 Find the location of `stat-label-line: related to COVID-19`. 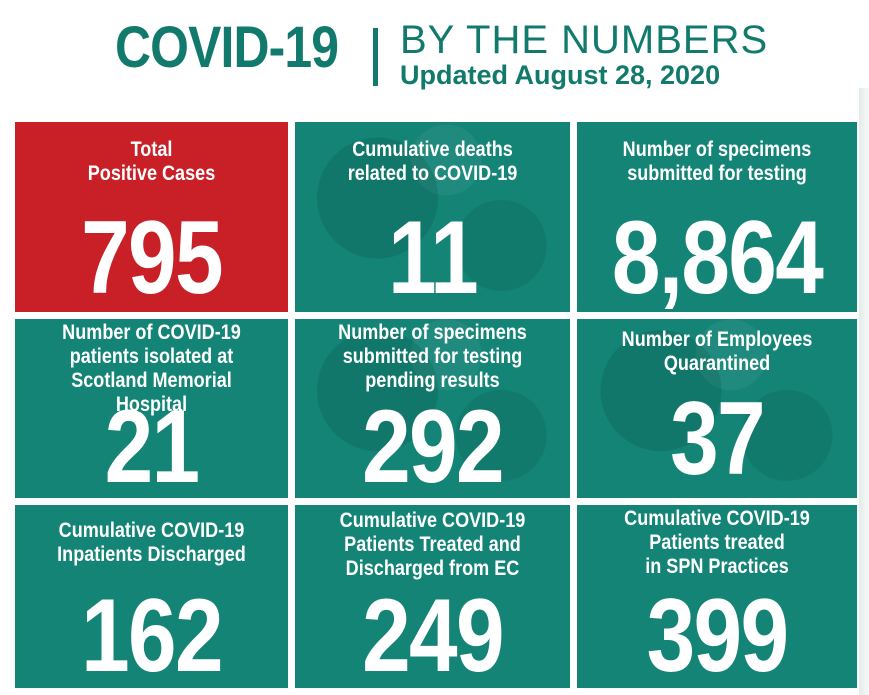

stat-label-line: related to COVID-19 is located at coordinates (432, 173).